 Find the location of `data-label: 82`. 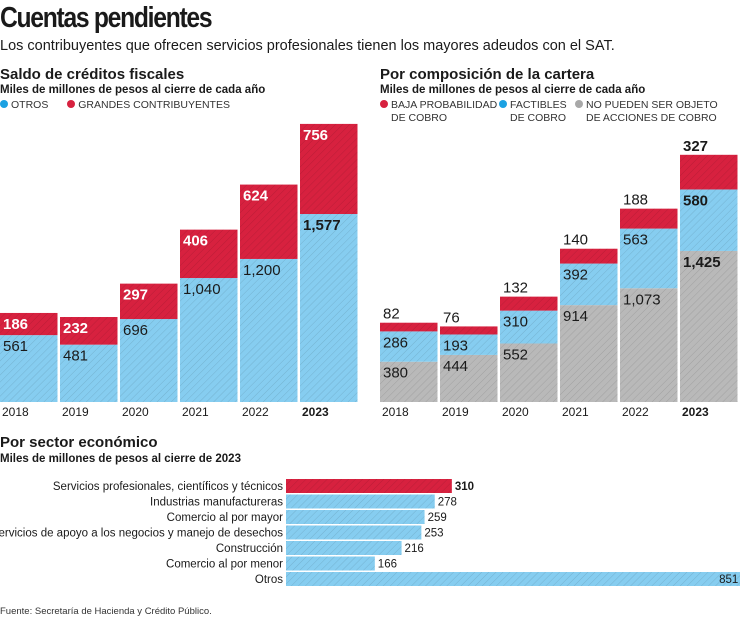

data-label: 82 is located at coordinates (391, 314).